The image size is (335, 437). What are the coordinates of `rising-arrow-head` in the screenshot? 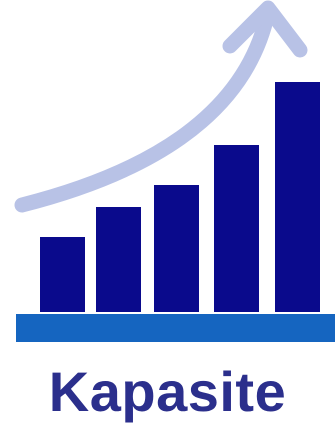 It's located at (265, 29).